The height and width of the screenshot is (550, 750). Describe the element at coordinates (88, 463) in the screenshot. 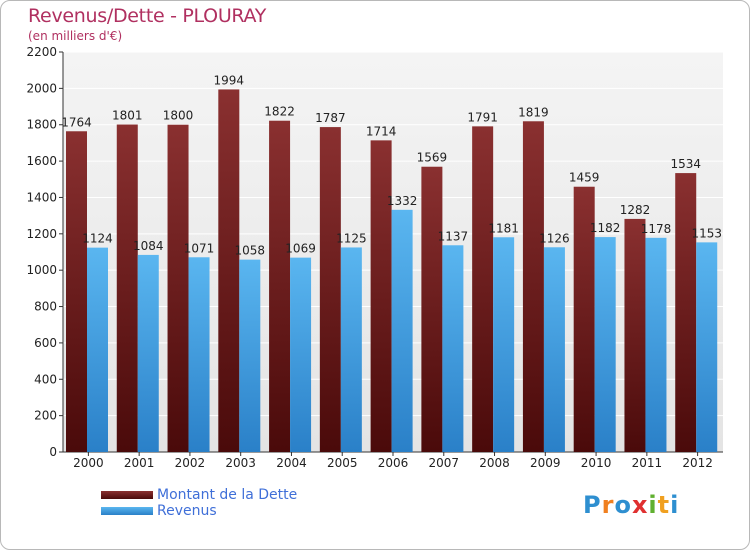

I see `x-tick-label: 2000` at that location.